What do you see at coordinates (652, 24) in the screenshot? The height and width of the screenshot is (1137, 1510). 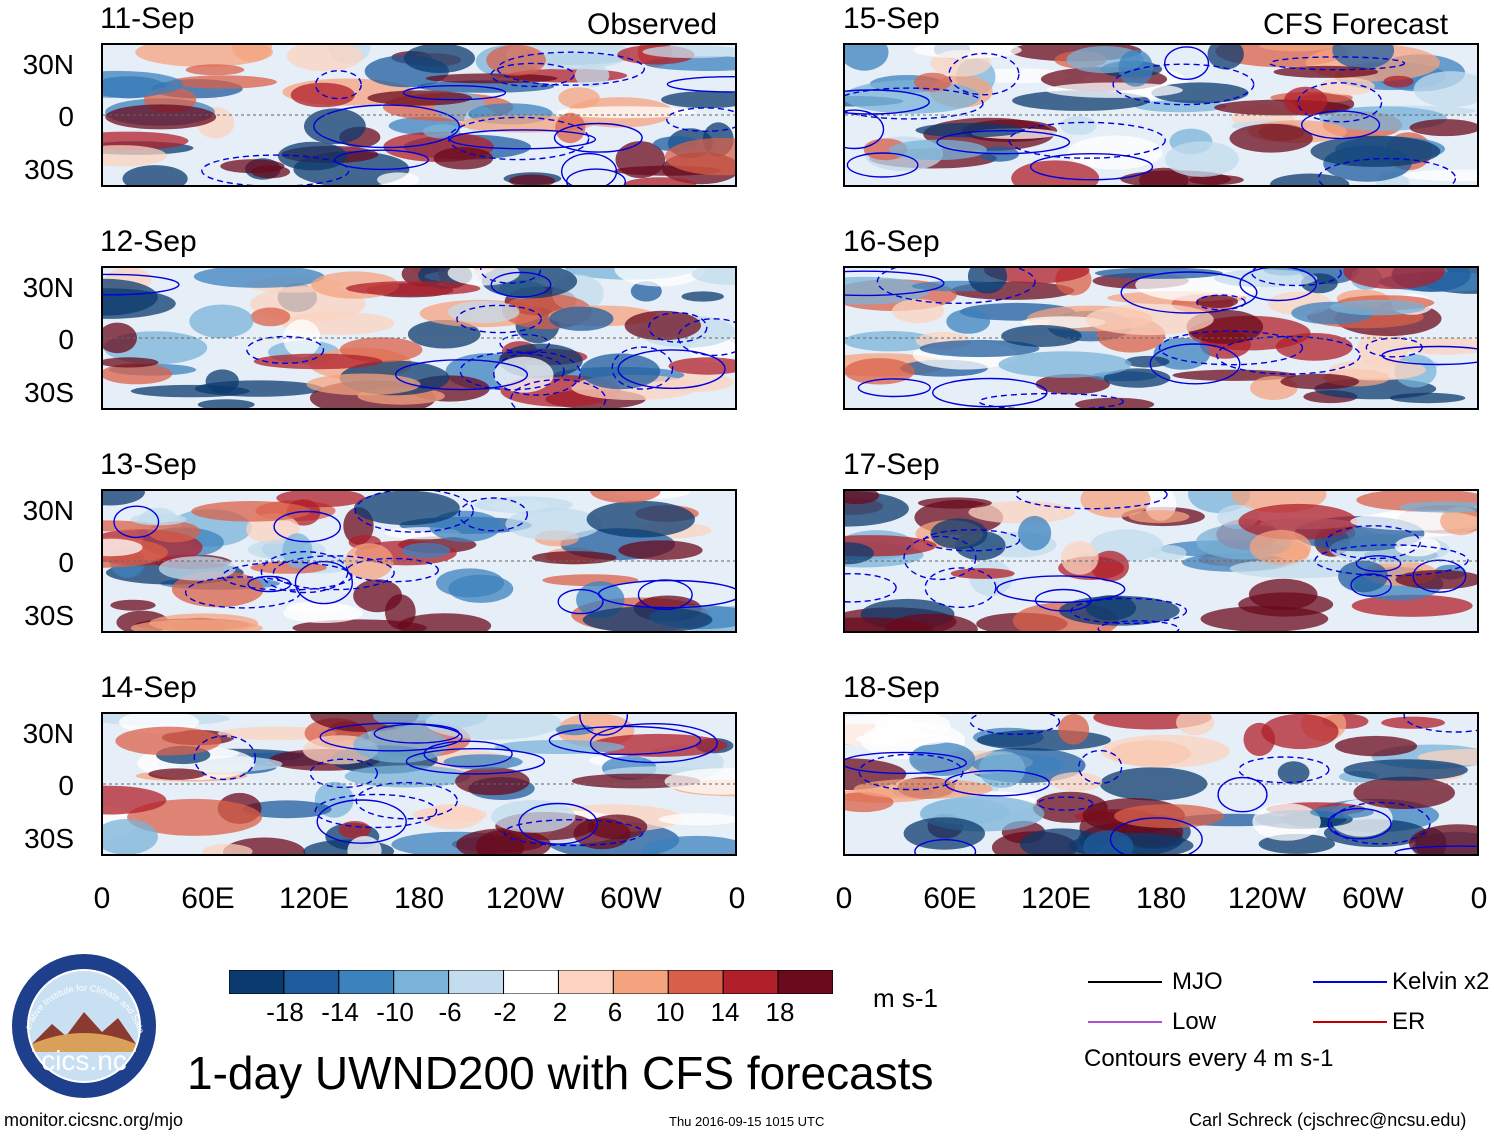 I see `observed-header: Observed` at bounding box center [652, 24].